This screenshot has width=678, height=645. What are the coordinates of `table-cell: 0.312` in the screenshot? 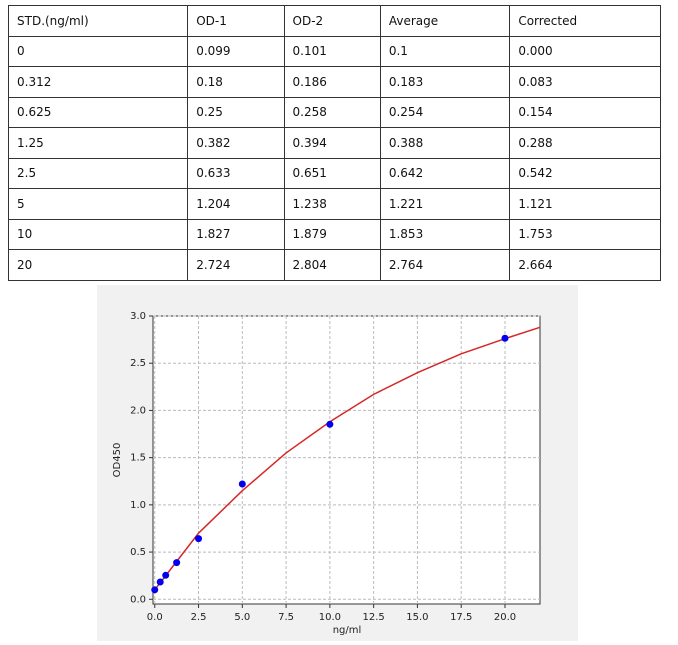 It's located at (98, 82).